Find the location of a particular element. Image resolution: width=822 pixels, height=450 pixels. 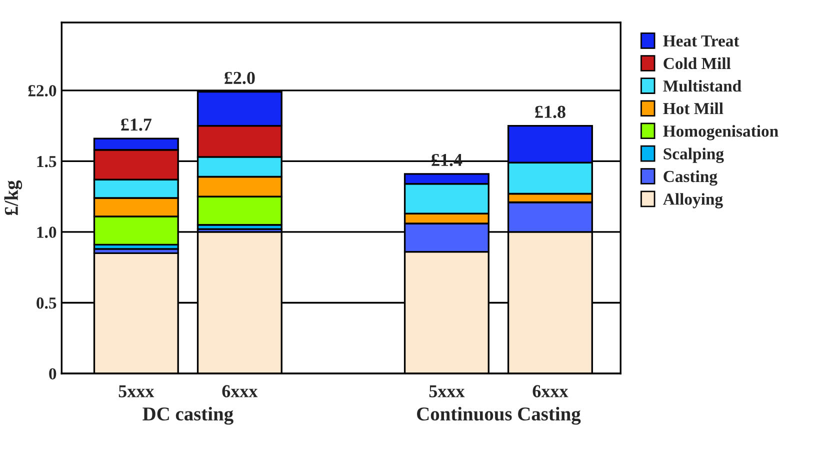

y-tick-label: 0 is located at coordinates (52, 374).